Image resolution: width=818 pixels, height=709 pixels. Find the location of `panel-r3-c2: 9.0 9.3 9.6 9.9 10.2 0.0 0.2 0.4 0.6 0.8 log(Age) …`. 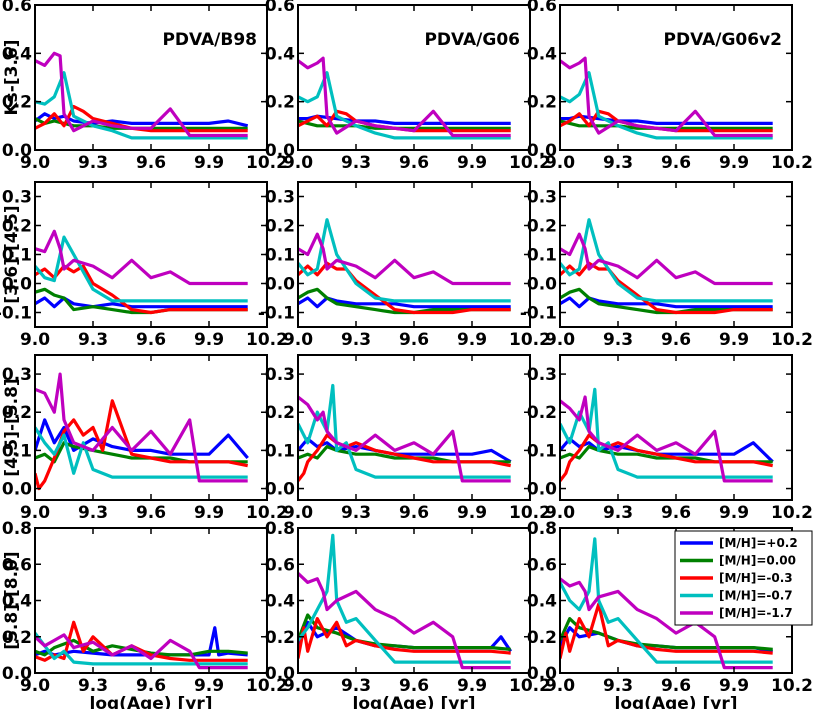

panel-r3-c2: 9.0 9.3 9.6 9.9 10.2 0.0 0.2 0.4 0.6 0.8 log(Age) … is located at coordinates (670, 614).